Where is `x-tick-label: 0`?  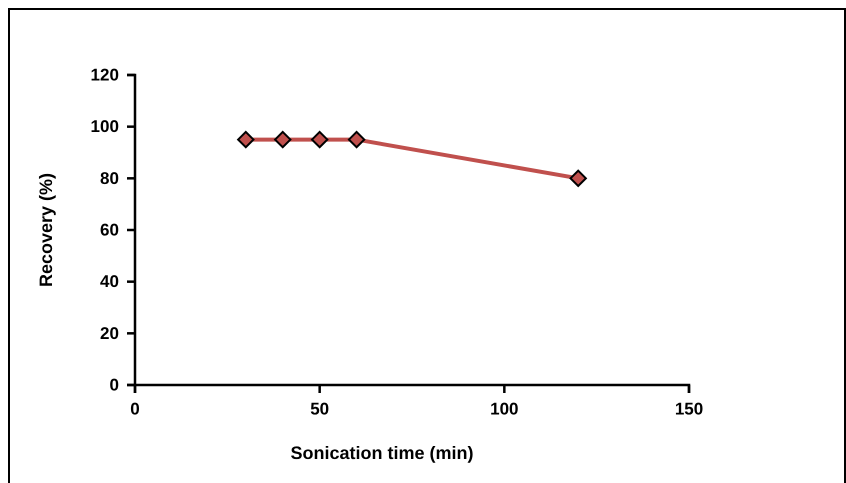 x-tick-label: 0 is located at coordinates (135, 409).